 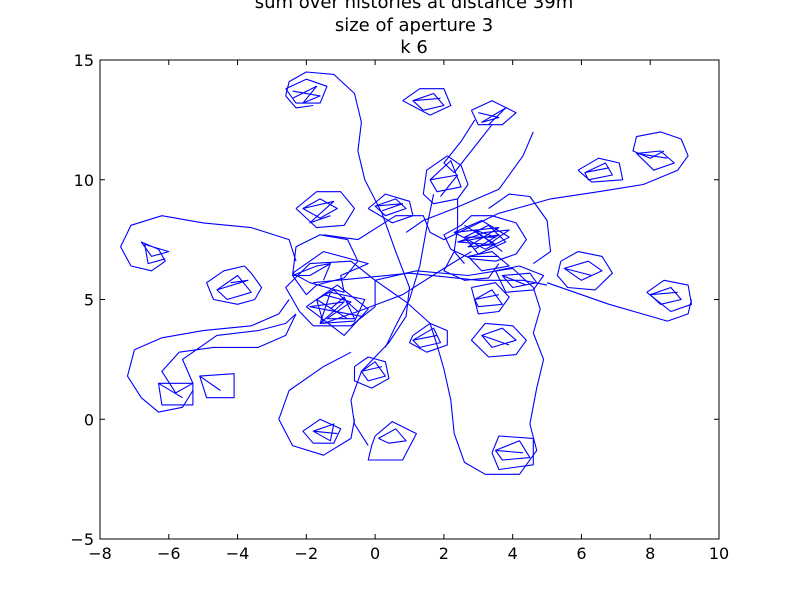 What do you see at coordinates (444, 553) in the screenshot?
I see `x-tick-label: 2` at bounding box center [444, 553].